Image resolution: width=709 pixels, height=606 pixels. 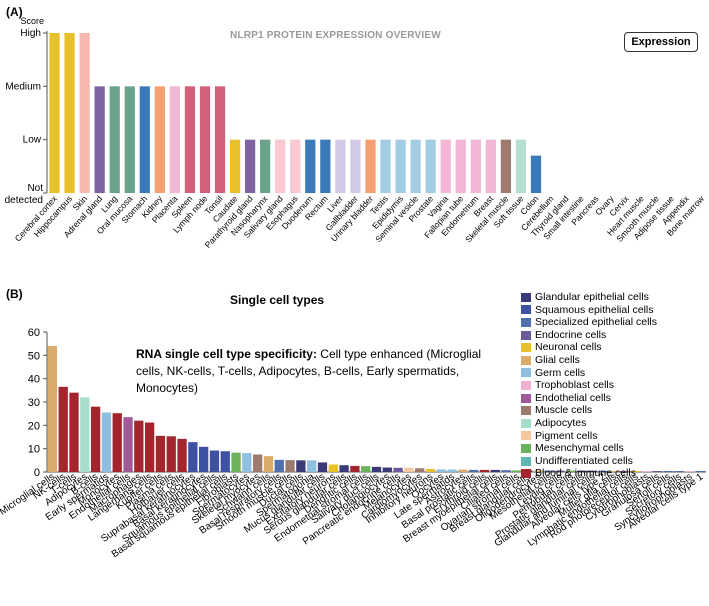 I want to click on y-level-label: Not detected, so click(x=24, y=194).